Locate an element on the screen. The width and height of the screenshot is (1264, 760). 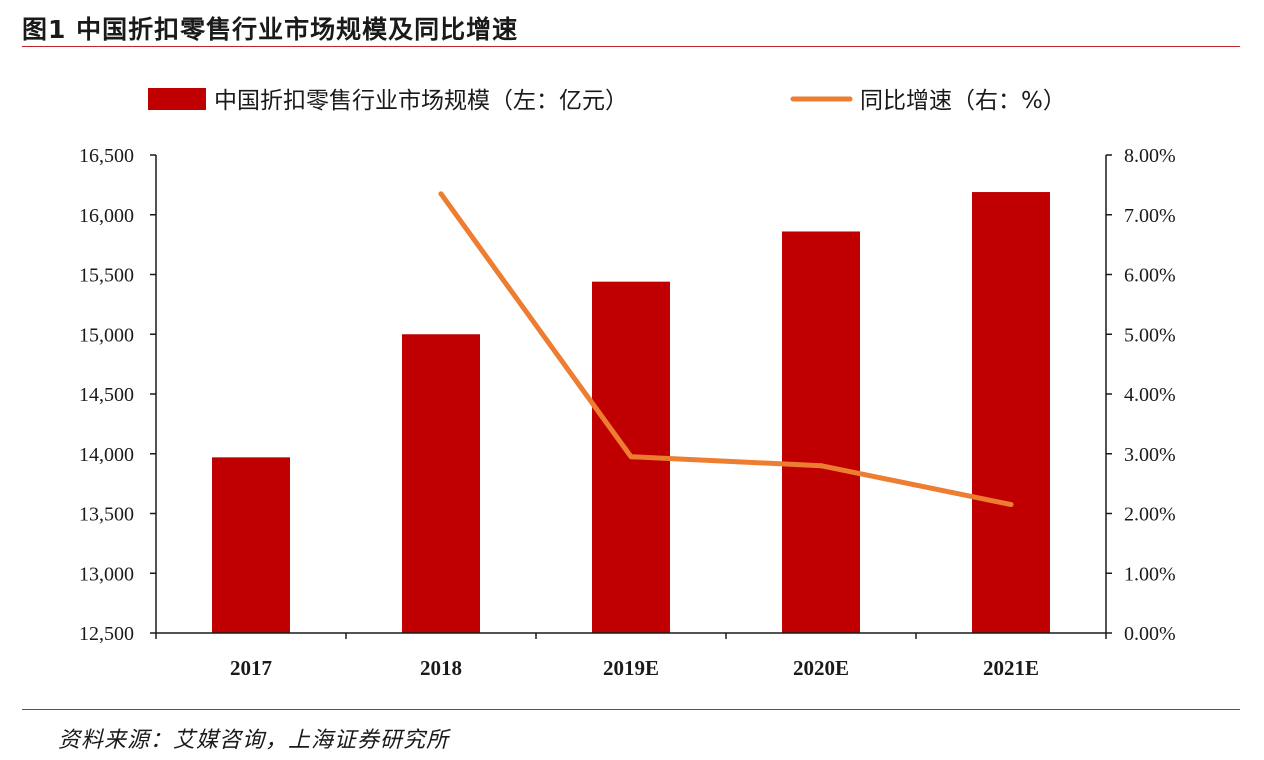
right-tick-label: 1.00% is located at coordinates (1150, 574).